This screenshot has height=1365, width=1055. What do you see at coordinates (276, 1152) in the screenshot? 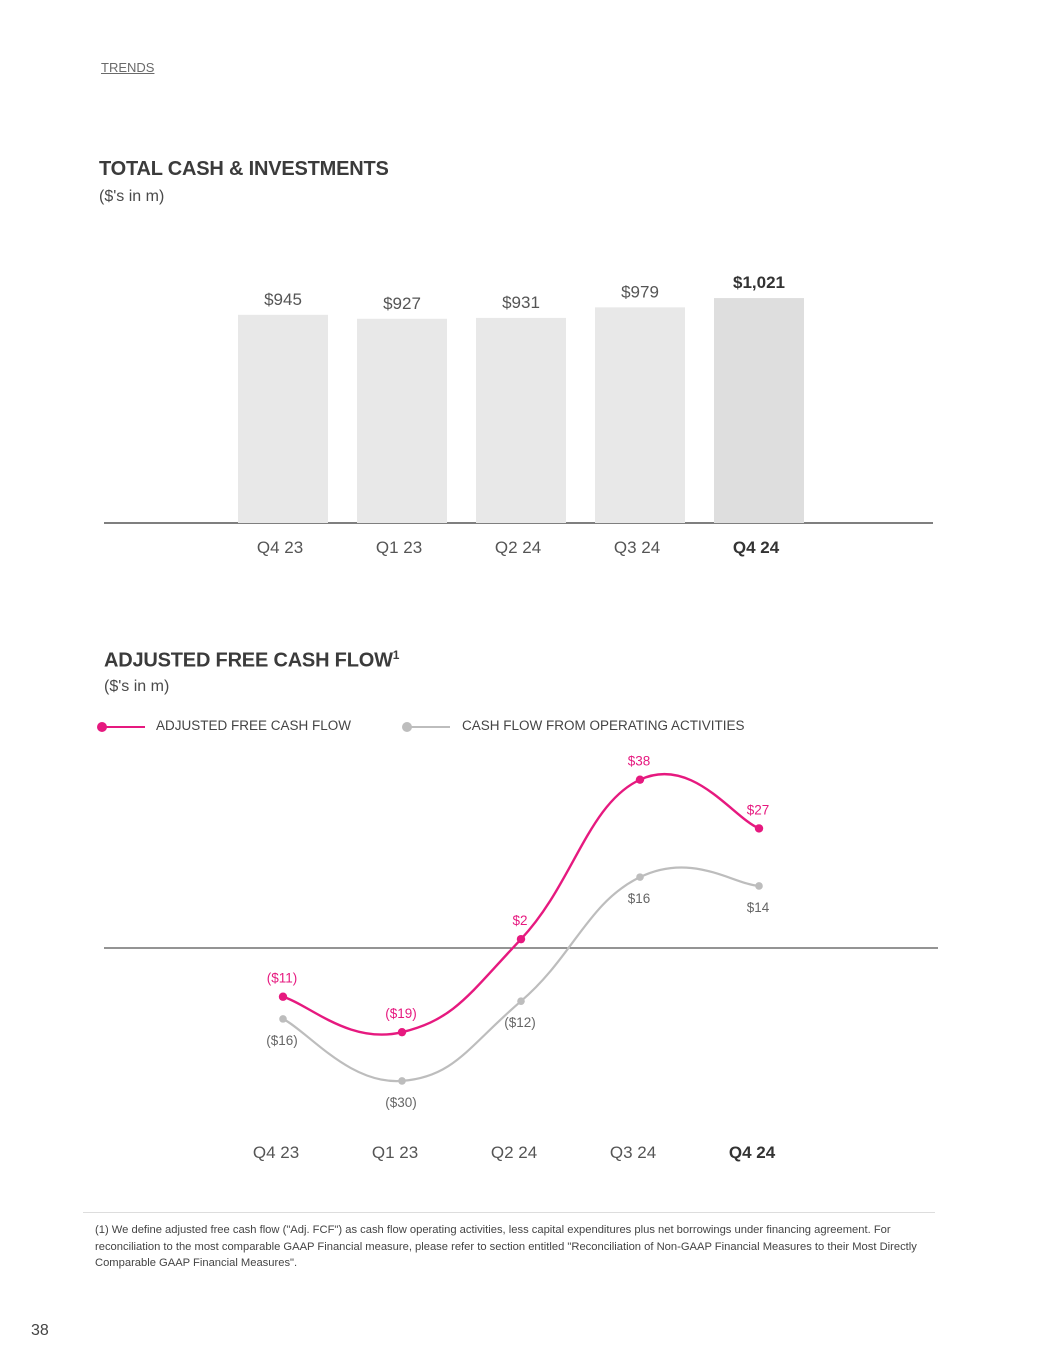
I see `fcf-x-tick-label: Q4 23` at bounding box center [276, 1152].